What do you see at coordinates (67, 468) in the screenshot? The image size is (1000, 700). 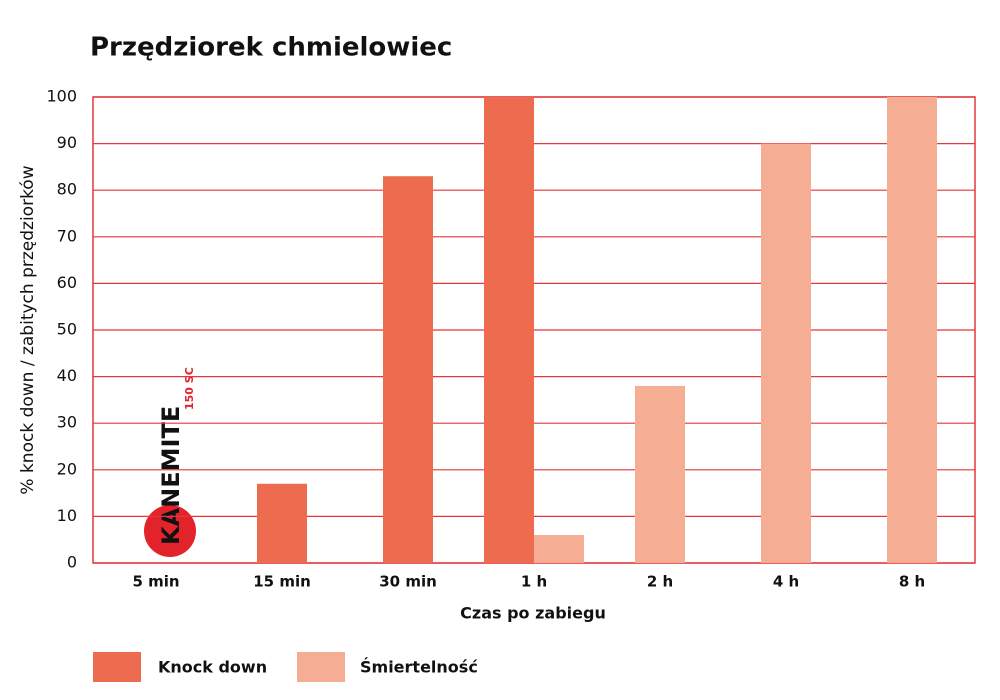 I see `y-tick-label: 20` at bounding box center [67, 468].